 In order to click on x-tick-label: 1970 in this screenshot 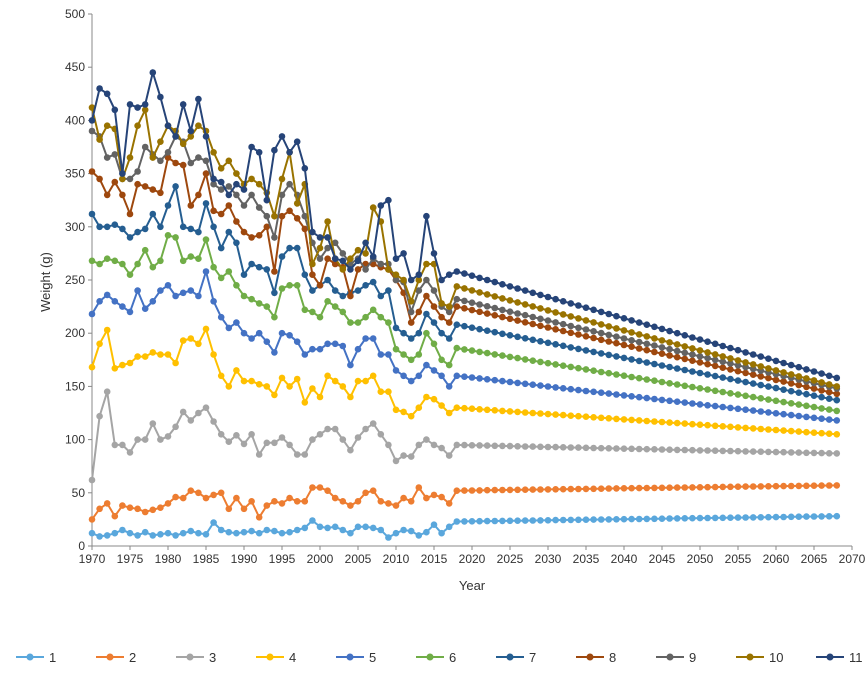, I will do `click(92, 559)`.